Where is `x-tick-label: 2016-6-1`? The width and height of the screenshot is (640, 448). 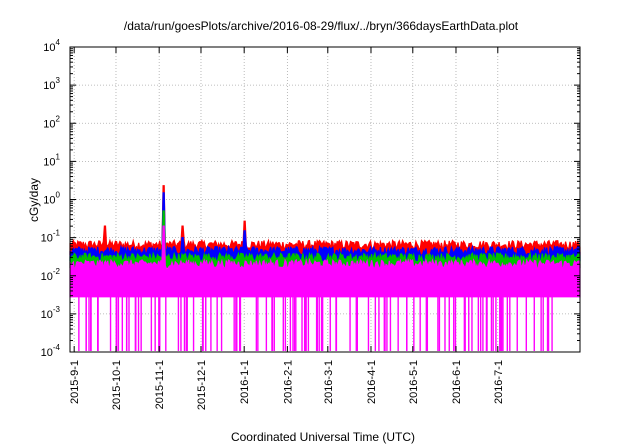 x-tick-label: 2016-6-1 is located at coordinates (457, 382).